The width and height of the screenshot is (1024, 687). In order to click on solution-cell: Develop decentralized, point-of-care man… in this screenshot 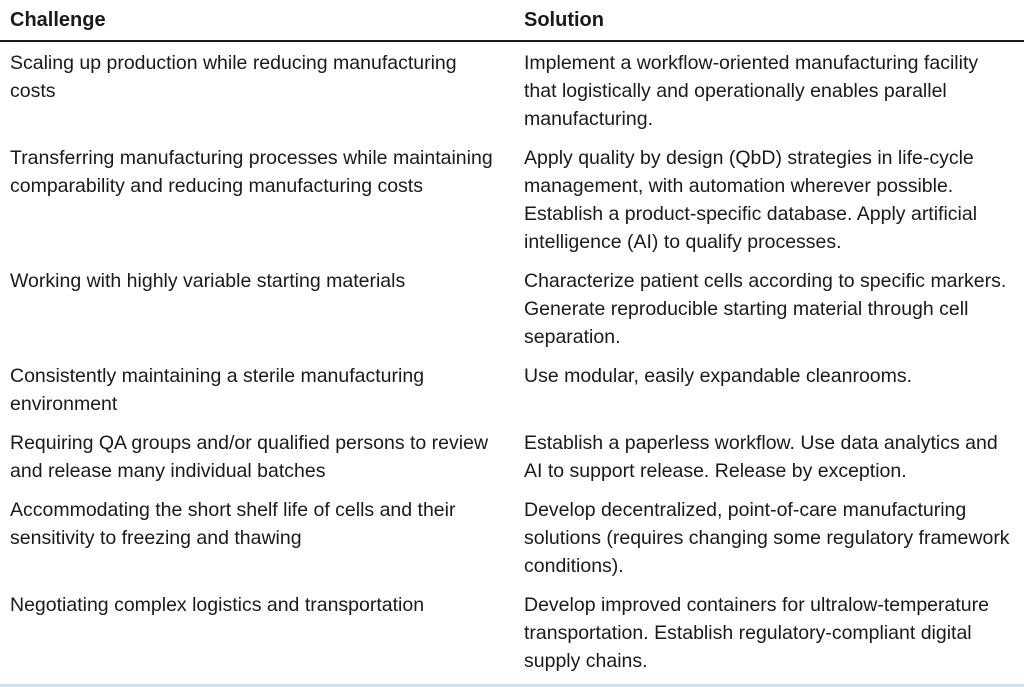, I will do `click(767, 538)`.